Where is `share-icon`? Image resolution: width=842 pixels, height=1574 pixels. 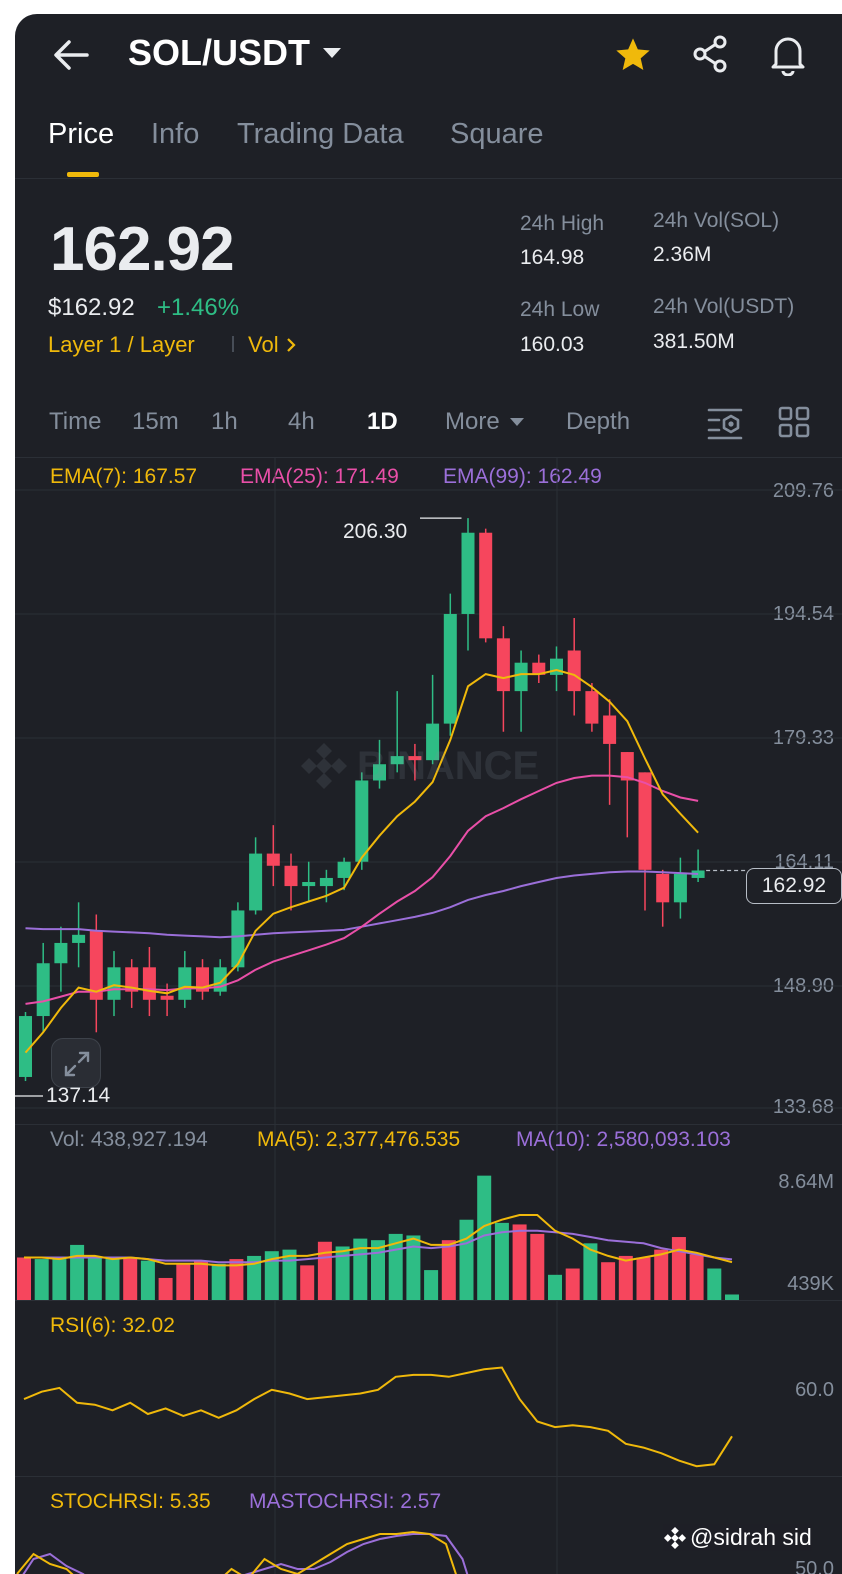
share-icon is located at coordinates (711, 54).